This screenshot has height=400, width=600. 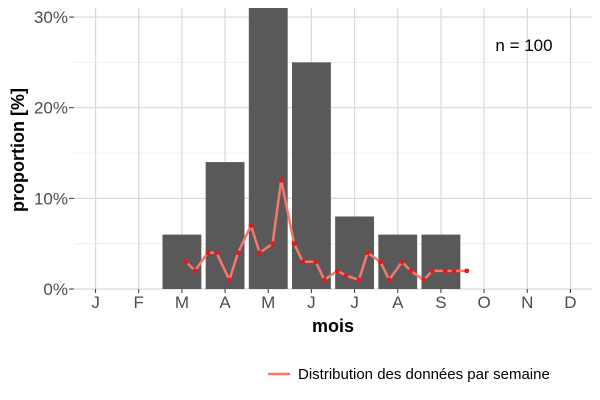 What do you see at coordinates (55, 289) in the screenshot?
I see `y-tick-label-0: 0%` at bounding box center [55, 289].